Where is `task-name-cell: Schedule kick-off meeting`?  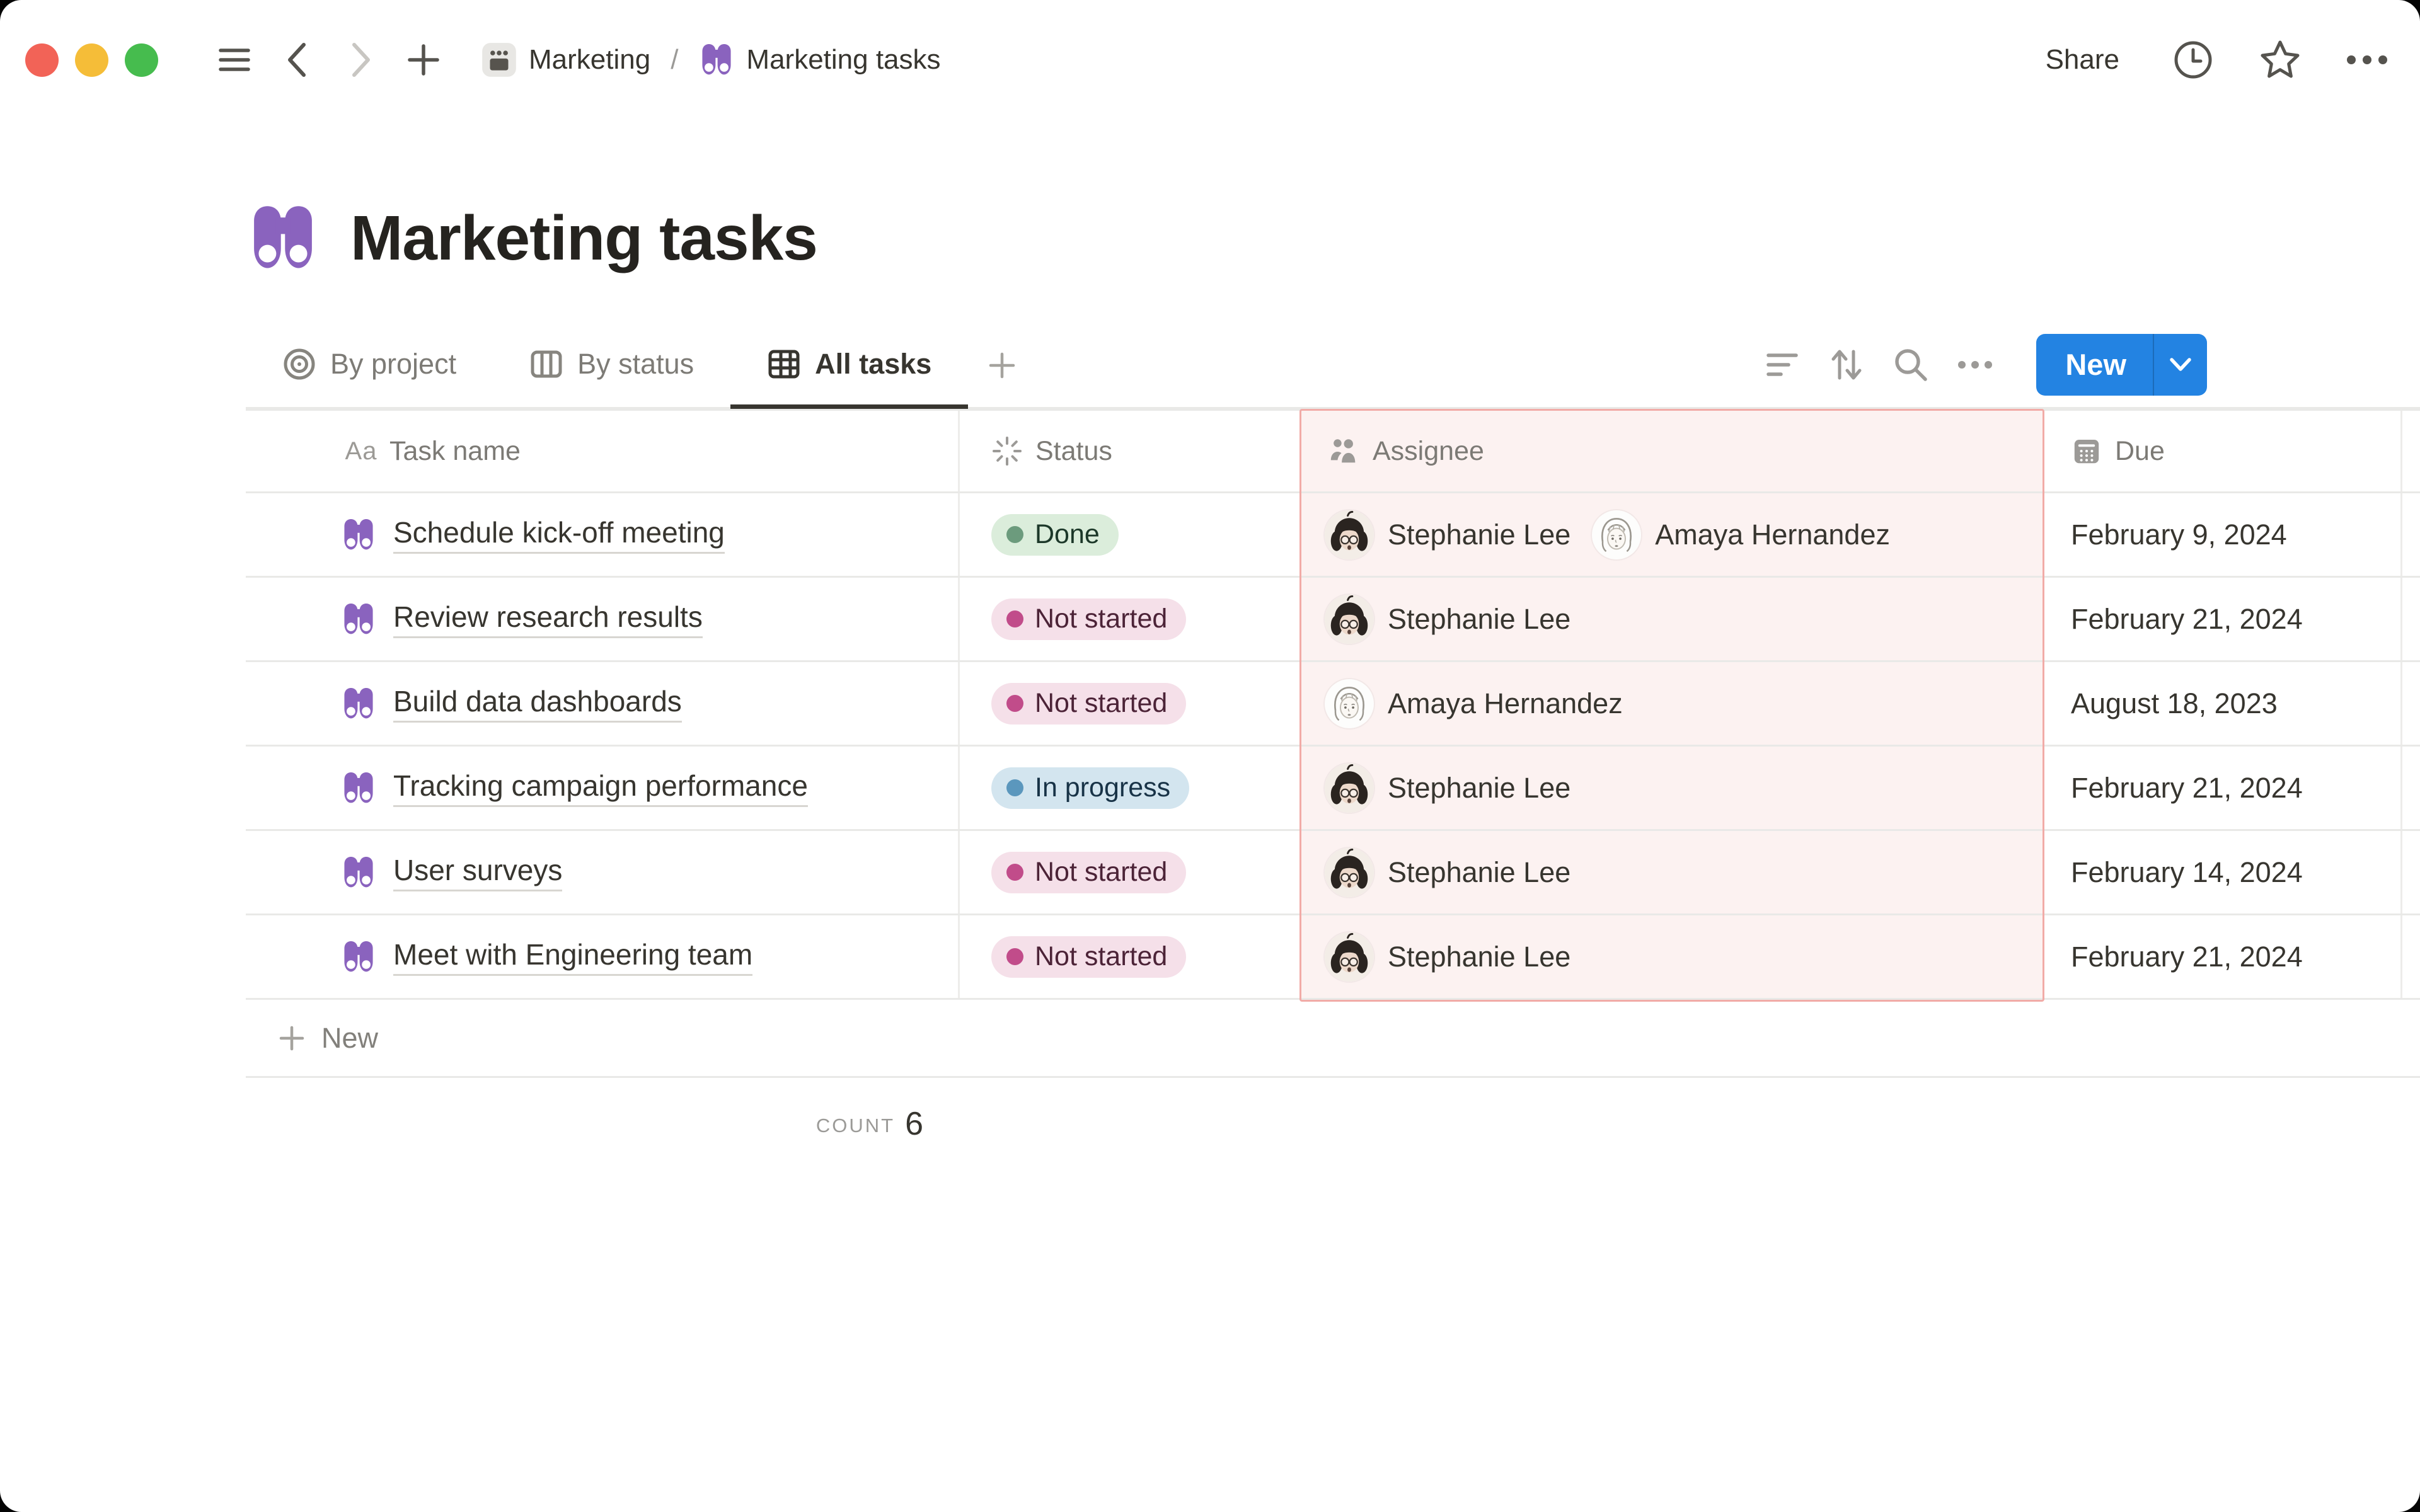 task-name-cell: Schedule kick-off meeting is located at coordinates (603, 534).